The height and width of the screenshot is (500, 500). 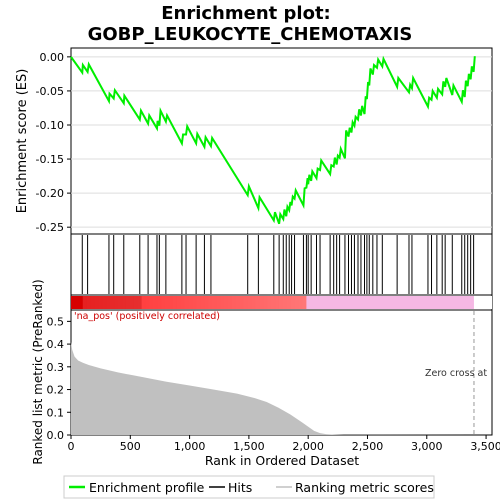 What do you see at coordinates (38, 371) in the screenshot?
I see `metric-y-axis-label: Ranked list metric (PreRanked)` at bounding box center [38, 371].